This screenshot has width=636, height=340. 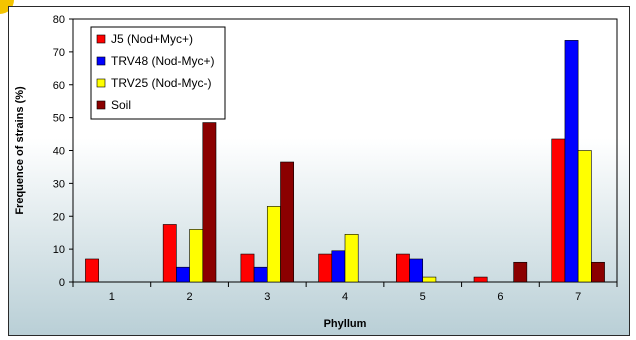 I want to click on y-axis-title: Frequence of strains (%), so click(x=20, y=150).